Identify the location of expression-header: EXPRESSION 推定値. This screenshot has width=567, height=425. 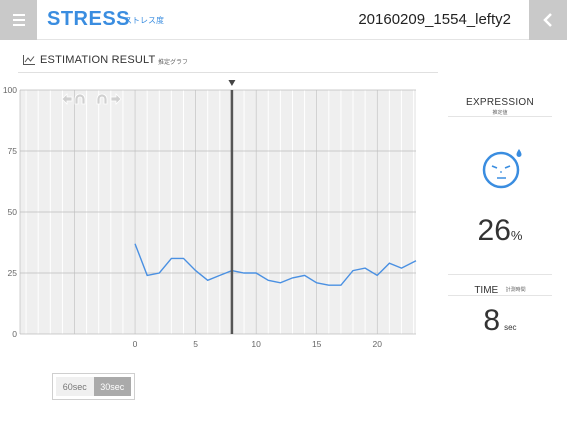
(500, 105).